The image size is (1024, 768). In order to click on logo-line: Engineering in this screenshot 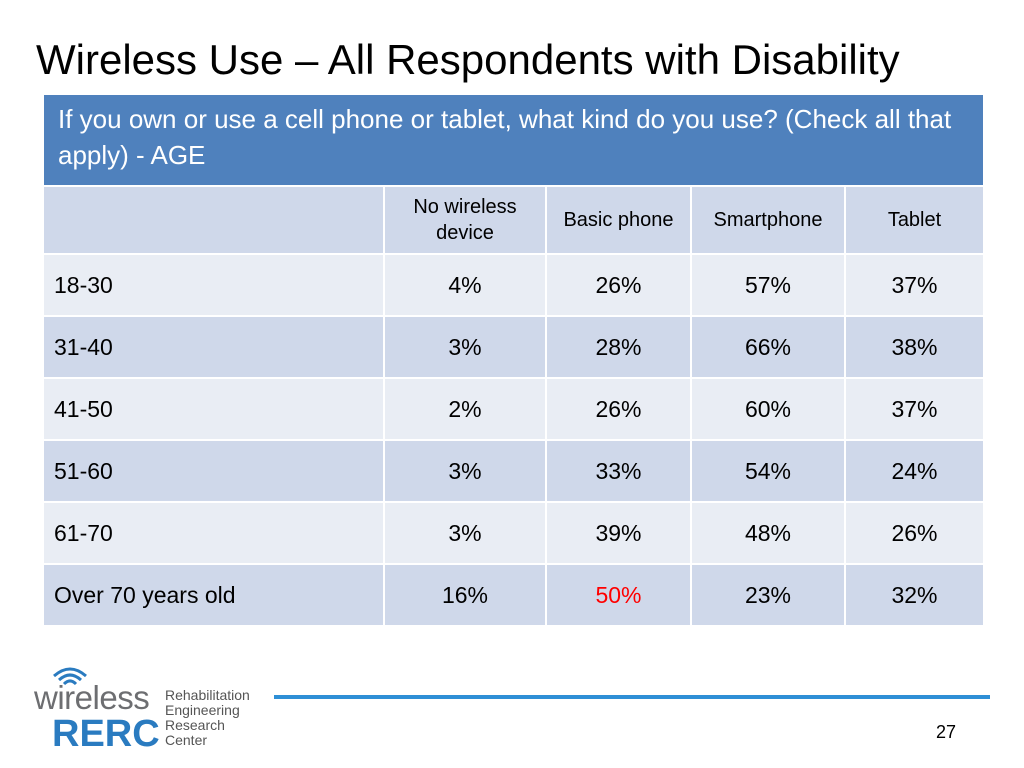, I will do `click(202, 710)`.